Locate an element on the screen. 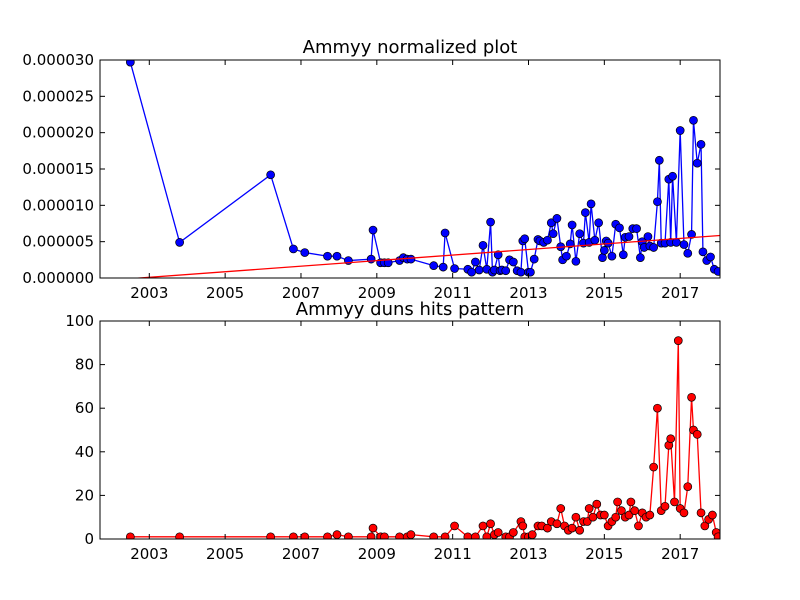  normalized-plot-series-1-line is located at coordinates (425, 256).